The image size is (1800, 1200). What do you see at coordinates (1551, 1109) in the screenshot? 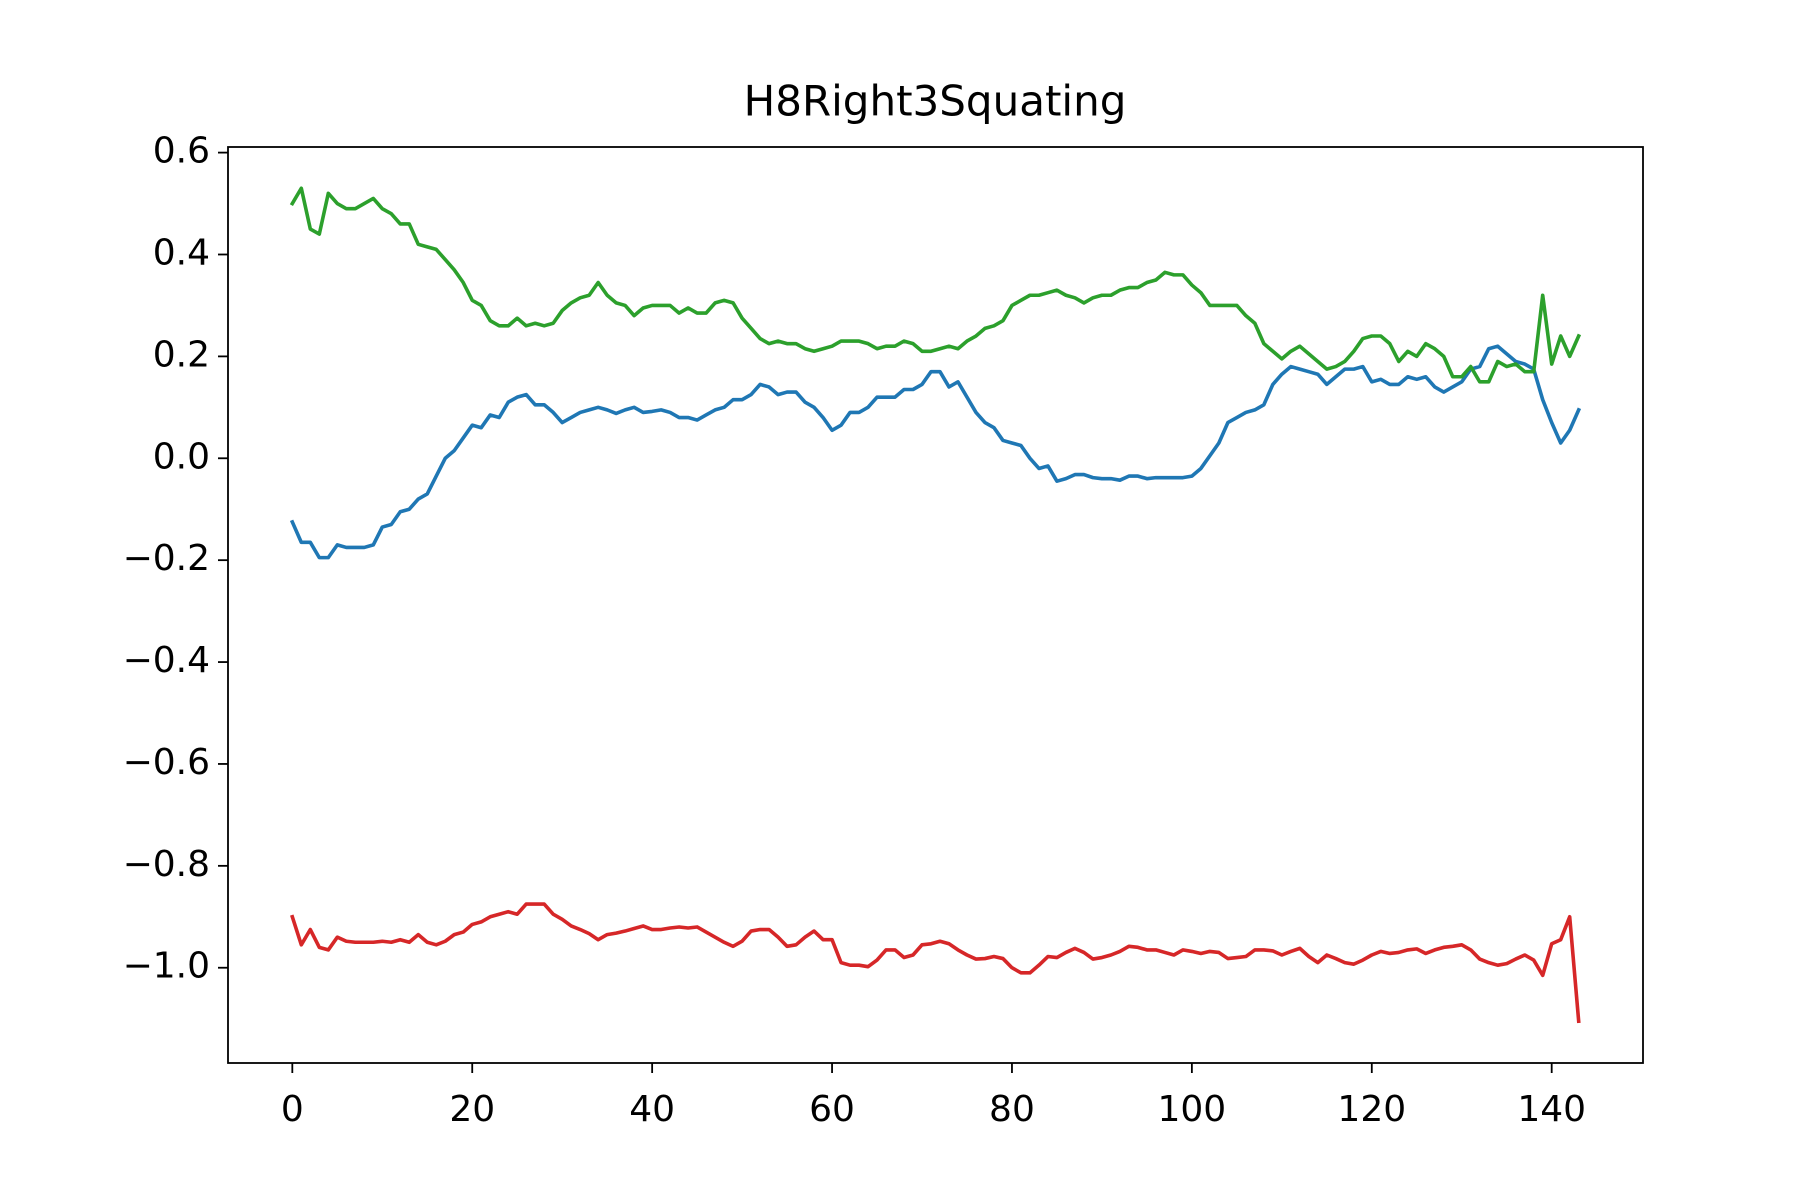
I see `x-tick-label: 140` at bounding box center [1551, 1109].